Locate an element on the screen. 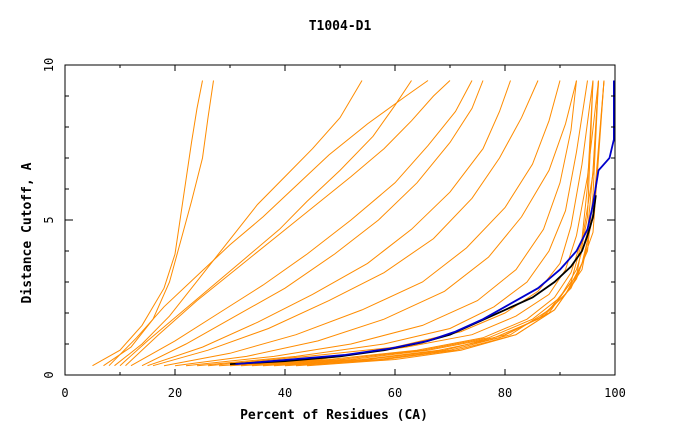 Image resolution: width=680 pixels, height=440 pixels. x-tick-label-100: 100 is located at coordinates (615, 393).